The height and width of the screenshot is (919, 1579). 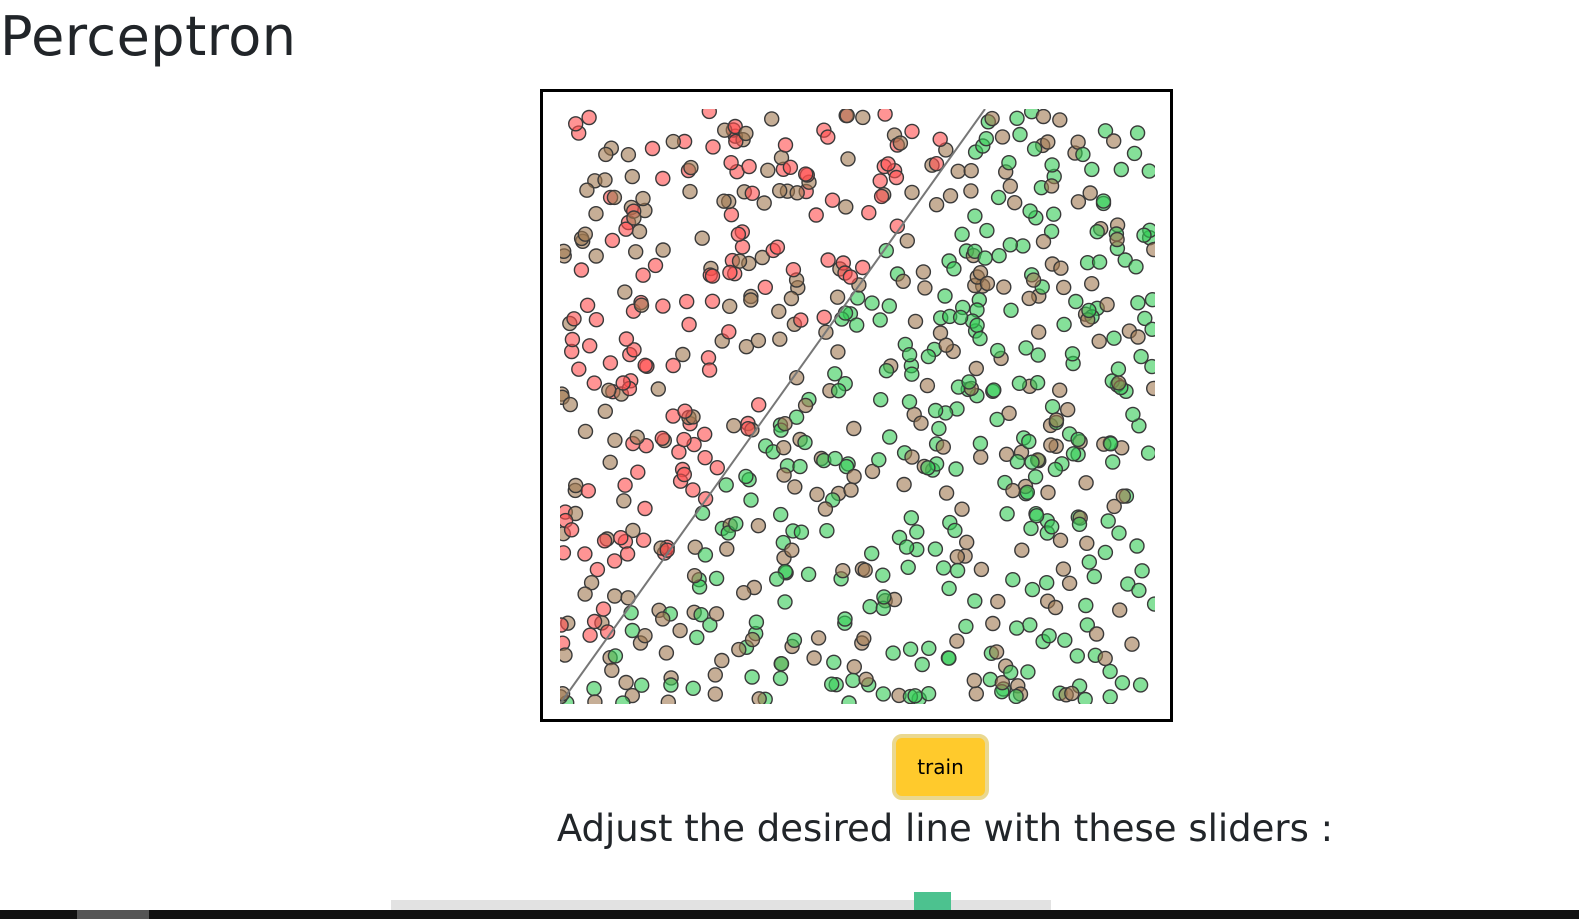 What do you see at coordinates (721, 905) in the screenshot?
I see `line-slider-track` at bounding box center [721, 905].